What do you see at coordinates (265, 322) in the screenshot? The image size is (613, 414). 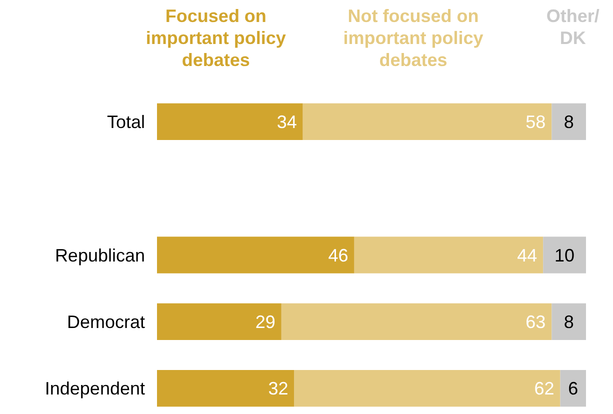 I see `data-label: 29` at bounding box center [265, 322].